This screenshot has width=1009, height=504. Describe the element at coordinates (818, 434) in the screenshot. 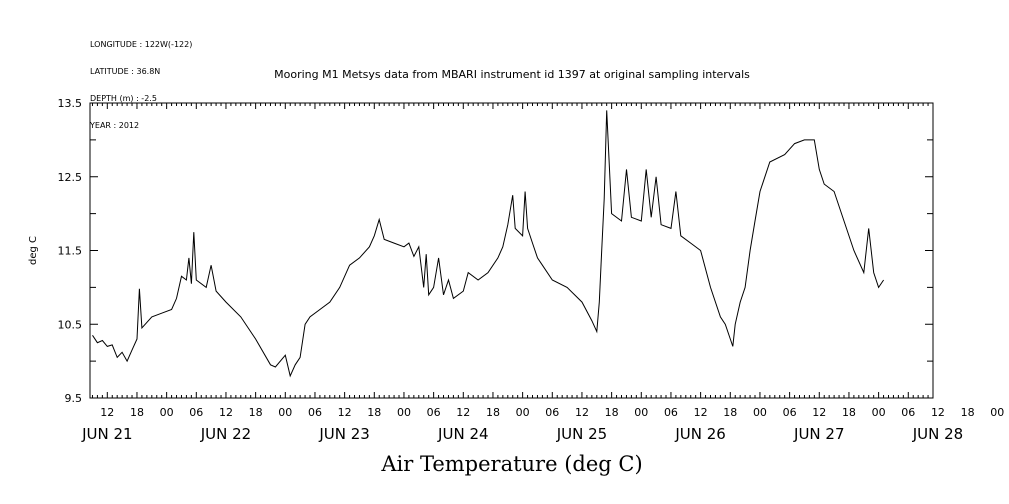

I see `x-day-label: JUN 27` at that location.